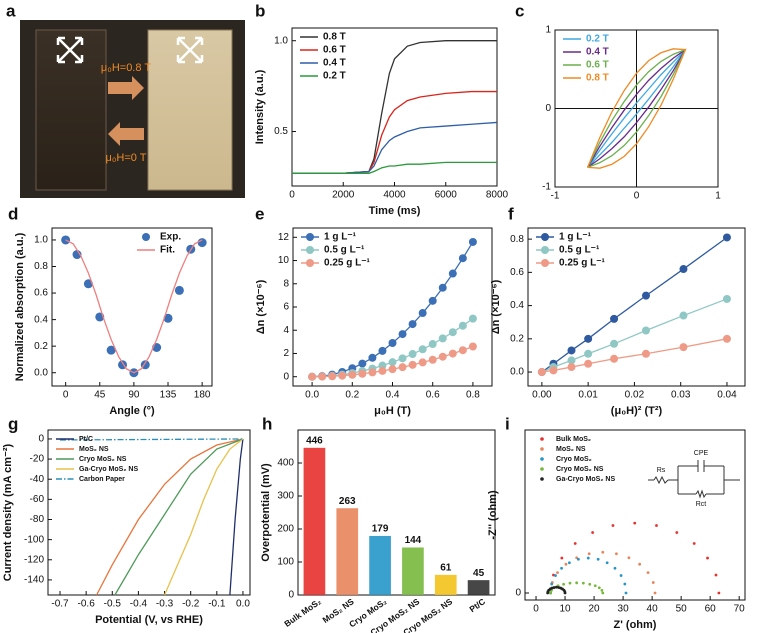  What do you see at coordinates (259, 213) in the screenshot?
I see `panel-label: e` at bounding box center [259, 213].